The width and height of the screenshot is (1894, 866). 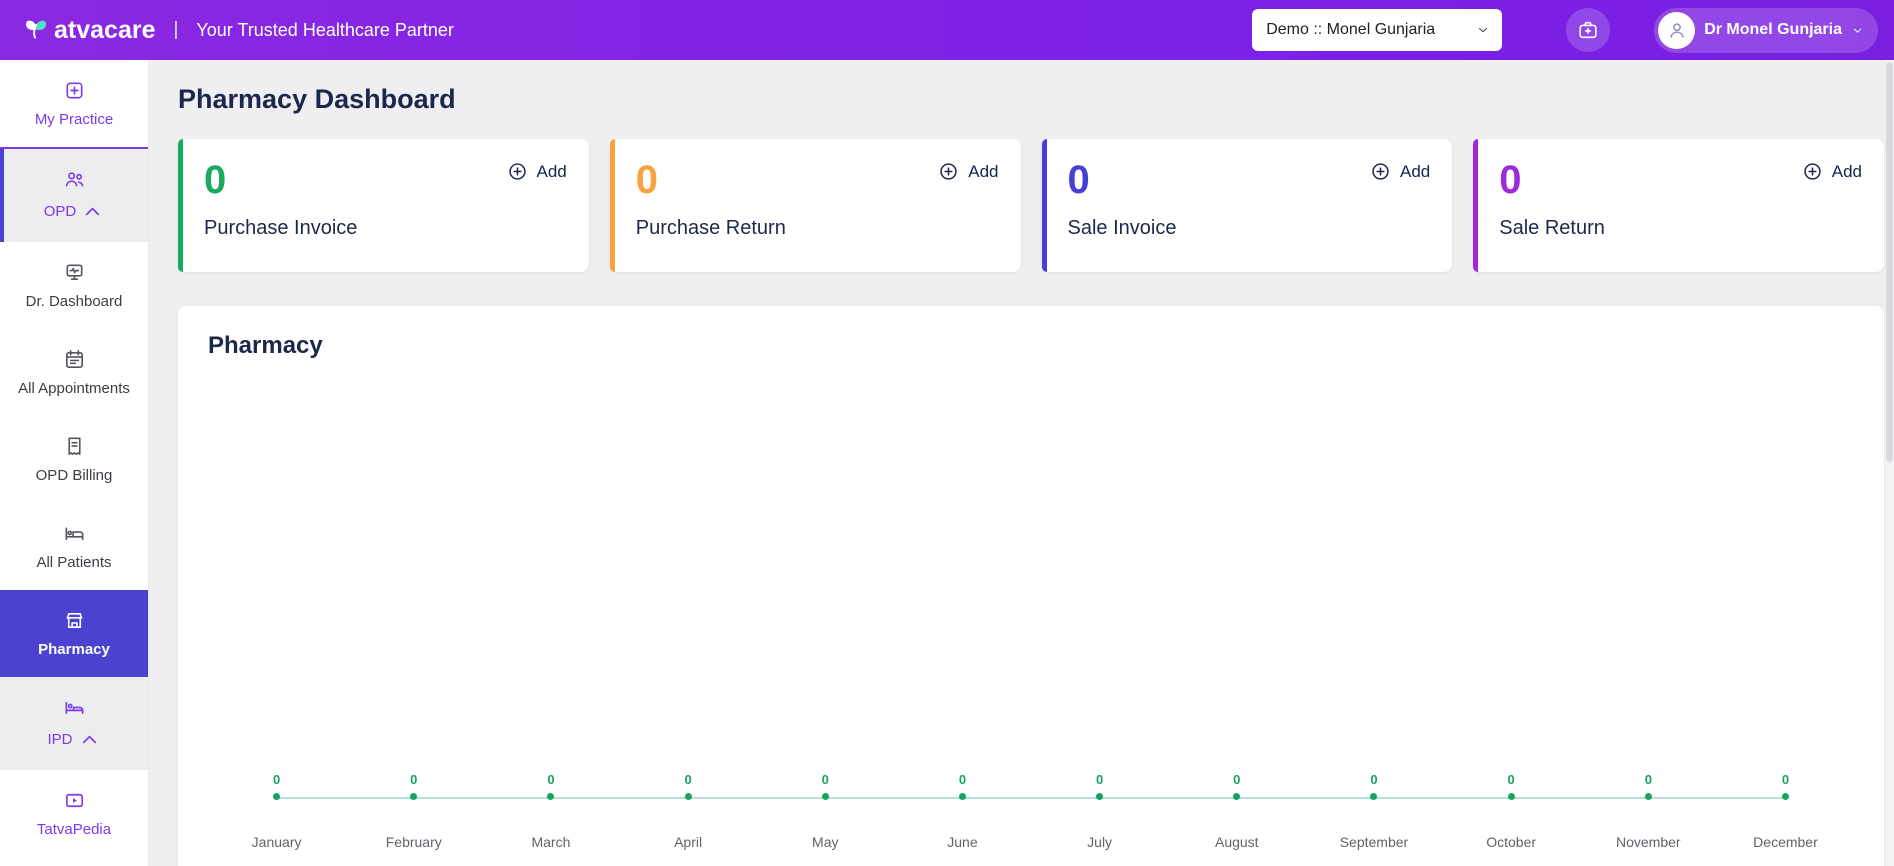 I want to click on logo-text: atvacare, so click(x=105, y=29).